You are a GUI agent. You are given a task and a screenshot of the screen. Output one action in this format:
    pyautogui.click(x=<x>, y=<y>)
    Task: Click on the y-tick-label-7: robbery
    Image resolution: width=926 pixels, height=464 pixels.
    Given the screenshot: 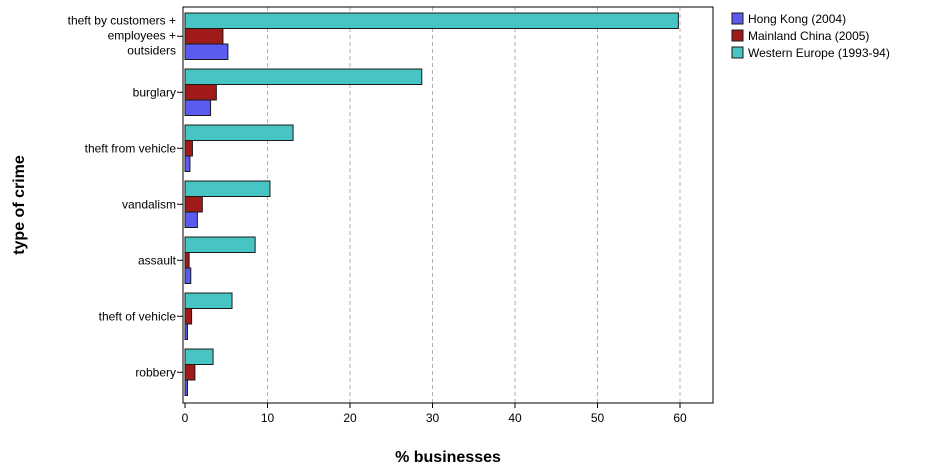 What is the action you would take?
    pyautogui.click(x=155, y=372)
    